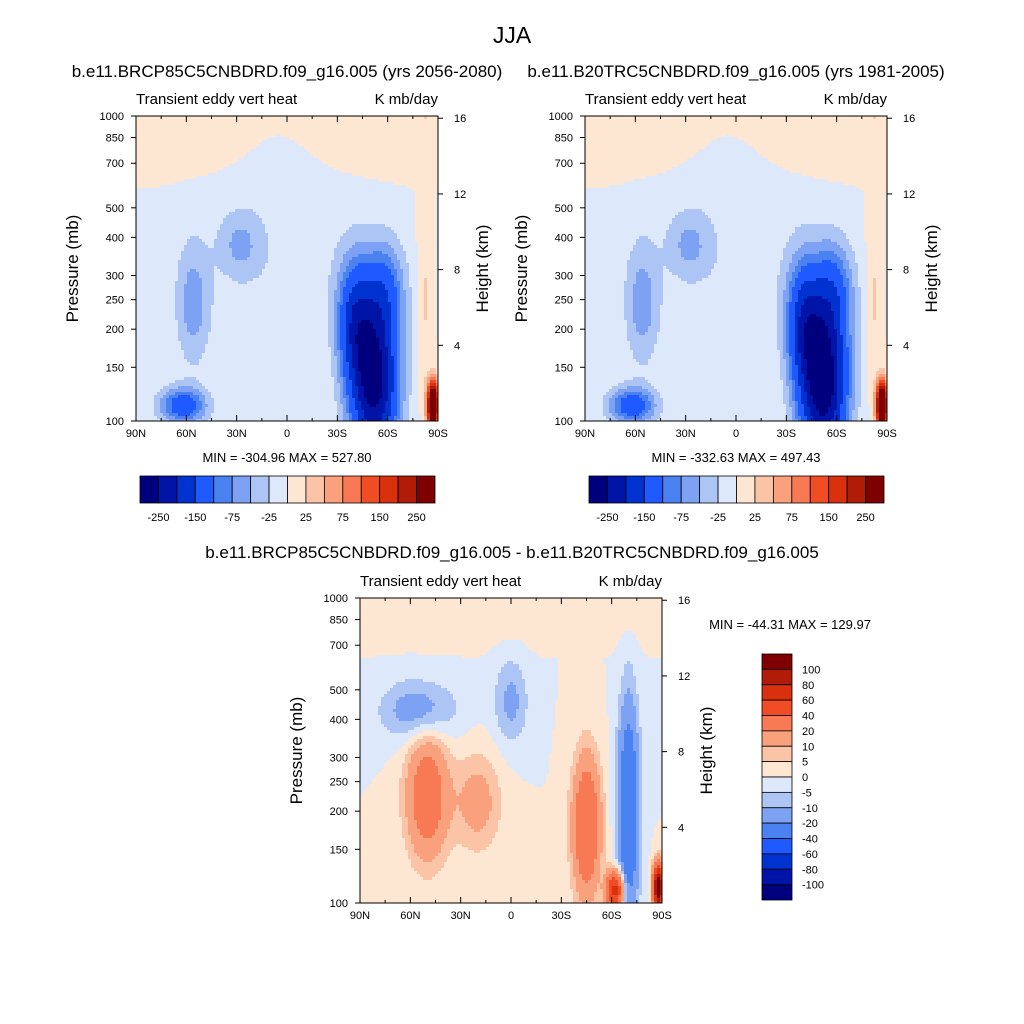  Describe the element at coordinates (336, 599) in the screenshot. I see `y-tick-label: 1000` at that location.